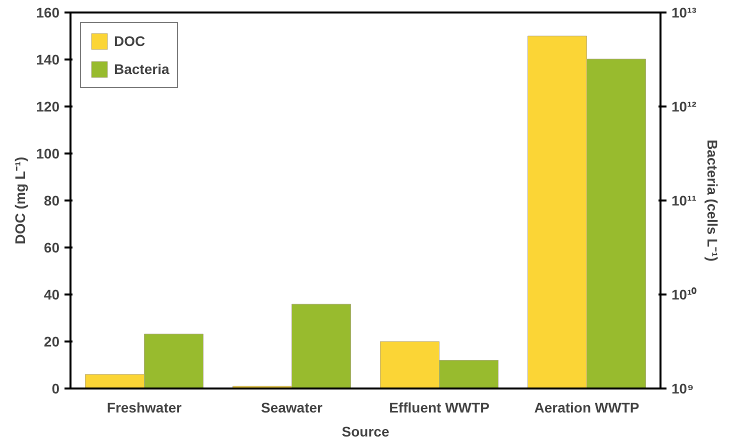  I want to click on y-tick-label: 140, so click(48, 60).